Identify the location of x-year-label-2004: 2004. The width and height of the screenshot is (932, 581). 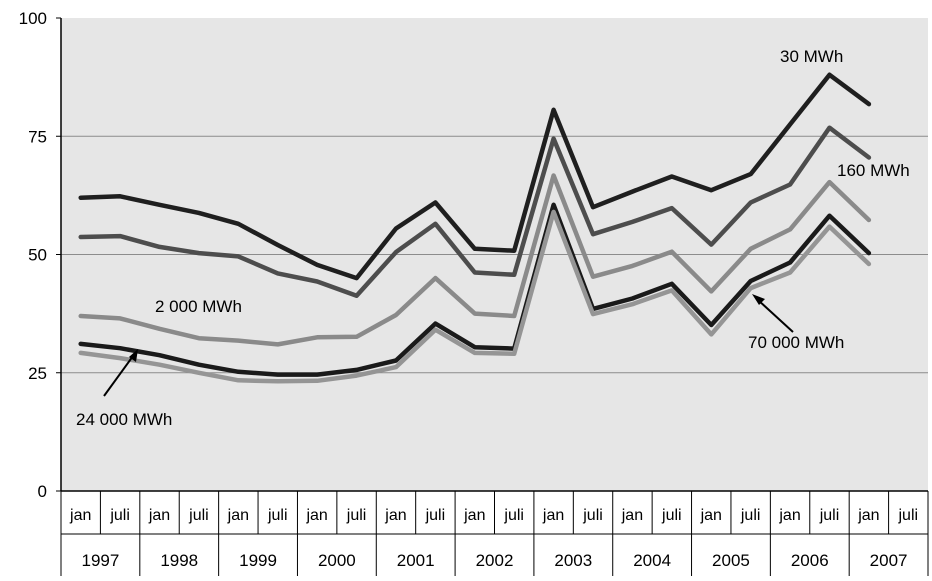
(652, 560).